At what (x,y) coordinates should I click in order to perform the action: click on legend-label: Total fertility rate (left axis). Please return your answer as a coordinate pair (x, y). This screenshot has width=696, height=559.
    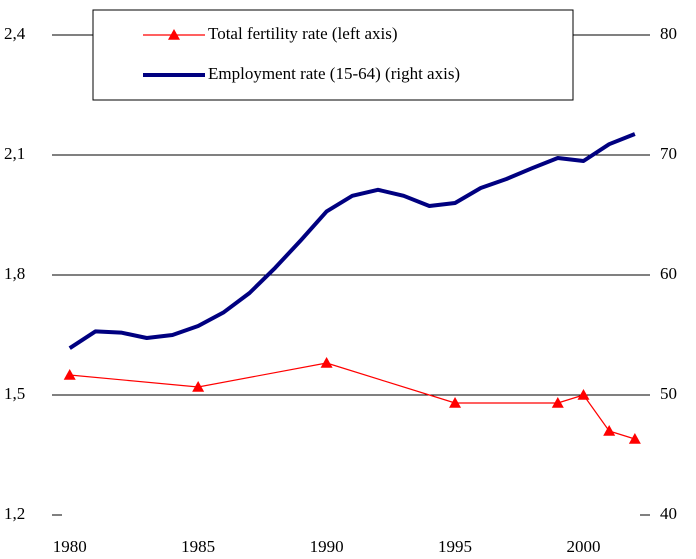
    Looking at the image, I should click on (303, 33).